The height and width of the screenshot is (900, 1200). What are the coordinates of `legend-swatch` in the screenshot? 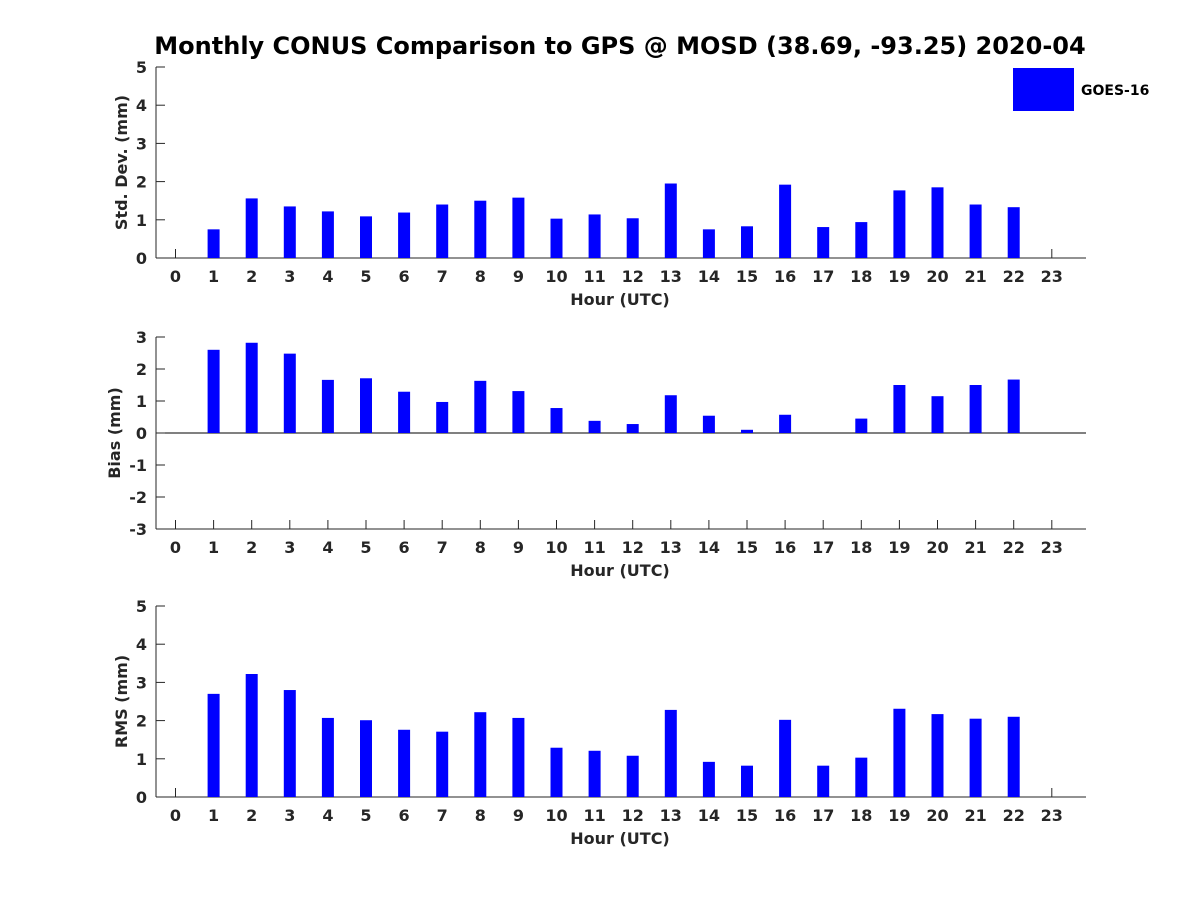 It's located at (1043, 89).